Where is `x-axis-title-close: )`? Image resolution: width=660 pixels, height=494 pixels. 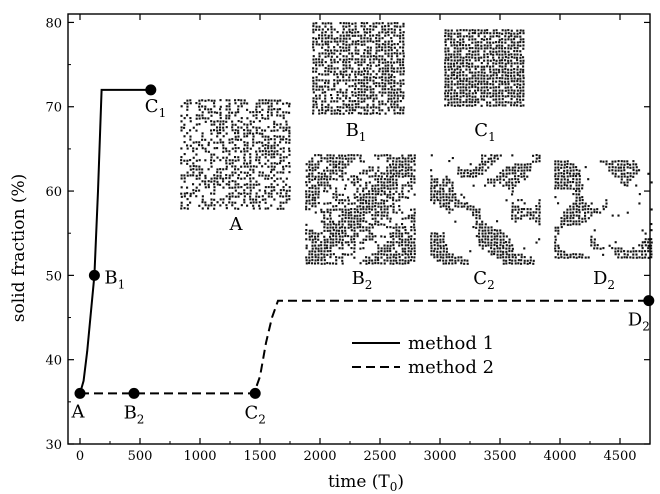 x-axis-title-close: ) is located at coordinates (400, 482).